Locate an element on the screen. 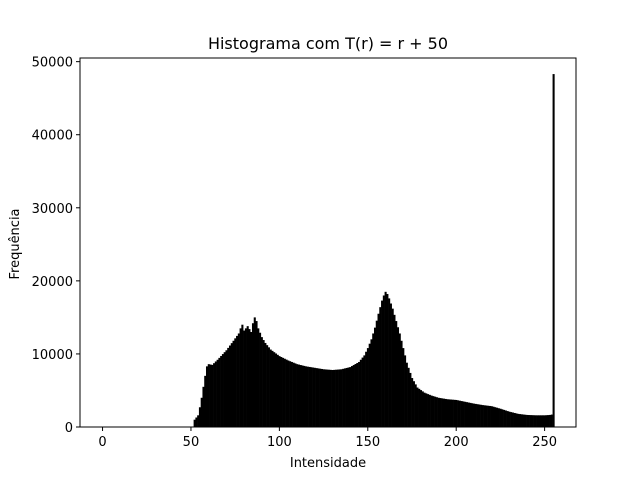 The width and height of the screenshot is (640, 480). y-tick-label: 30000 is located at coordinates (52, 209).